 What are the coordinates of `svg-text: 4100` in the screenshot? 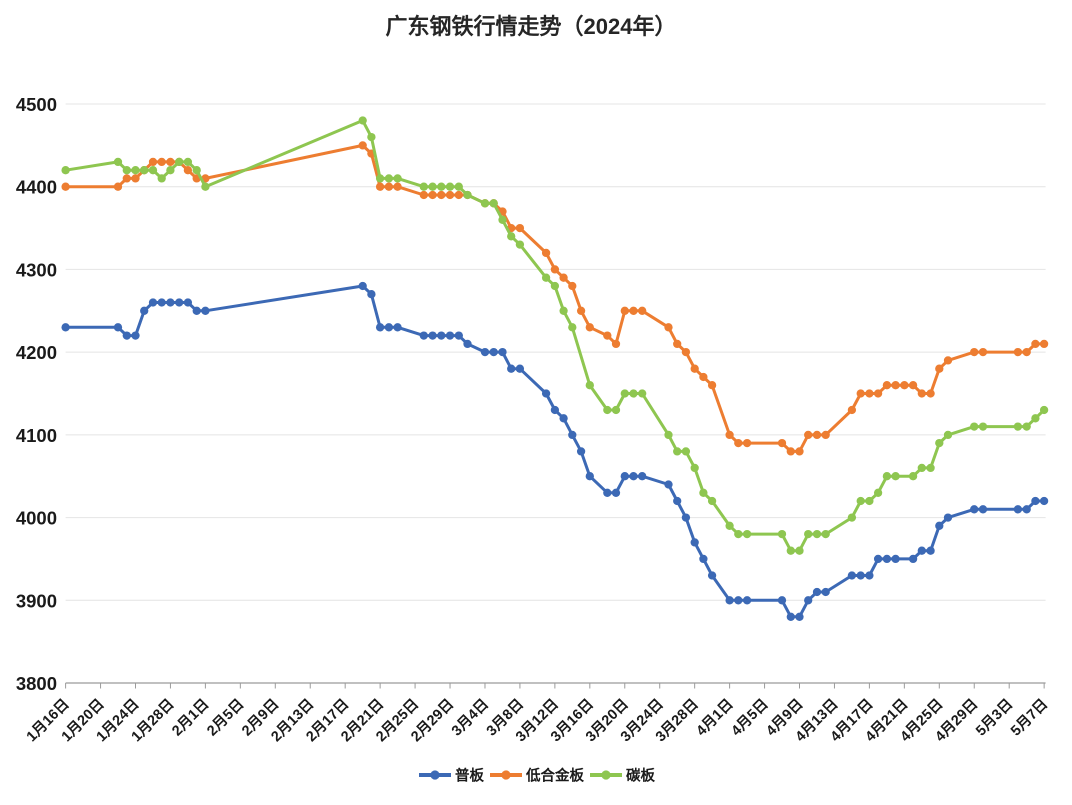 It's located at (36, 435).